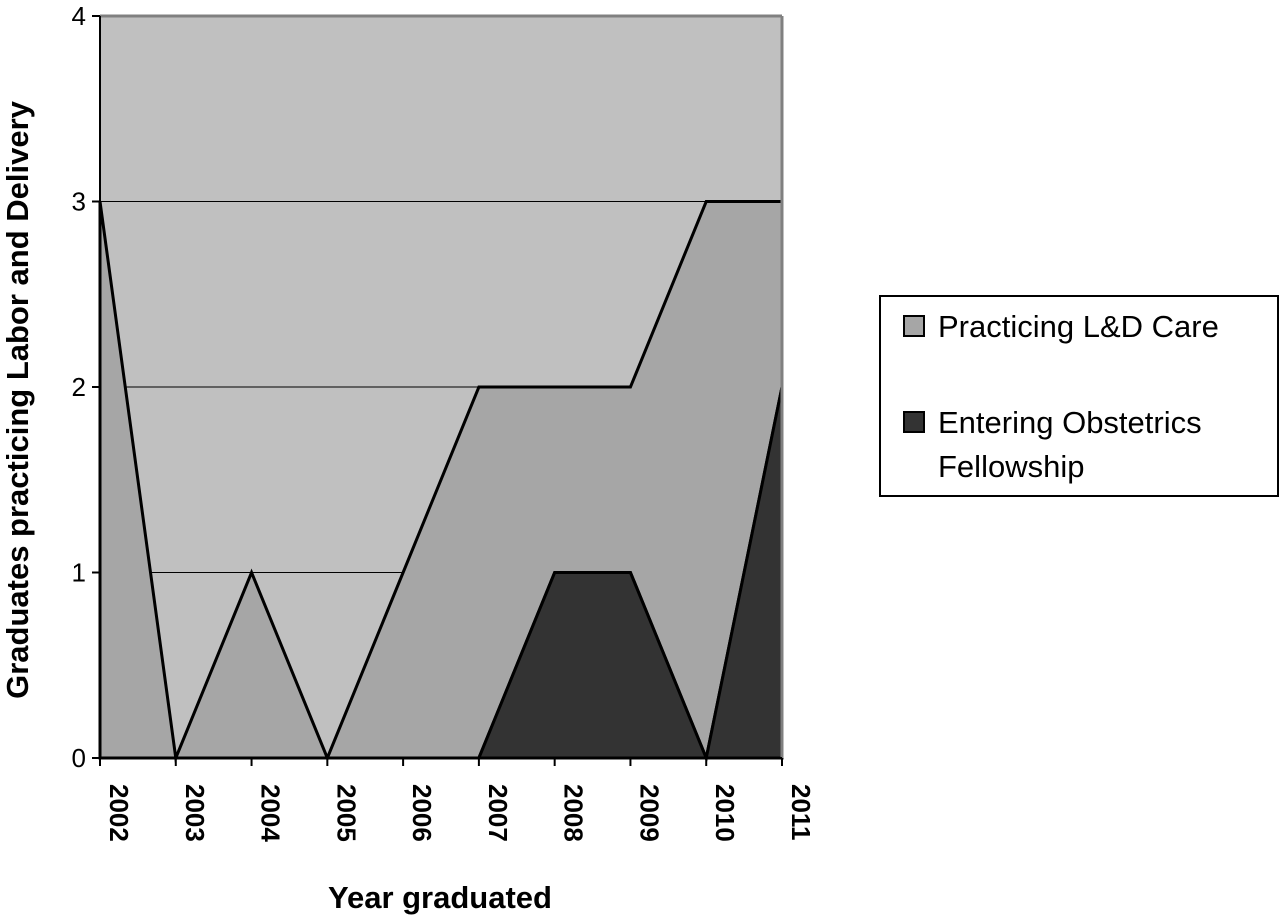 This screenshot has height=917, width=1280. I want to click on y-tick-label: 0, so click(79, 758).